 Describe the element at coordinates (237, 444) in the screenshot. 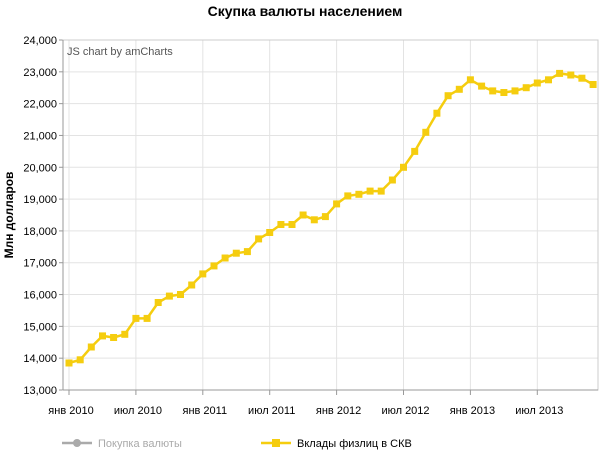

I see `legend: Покупка валюты Вклады физлиц в СКВ` at that location.